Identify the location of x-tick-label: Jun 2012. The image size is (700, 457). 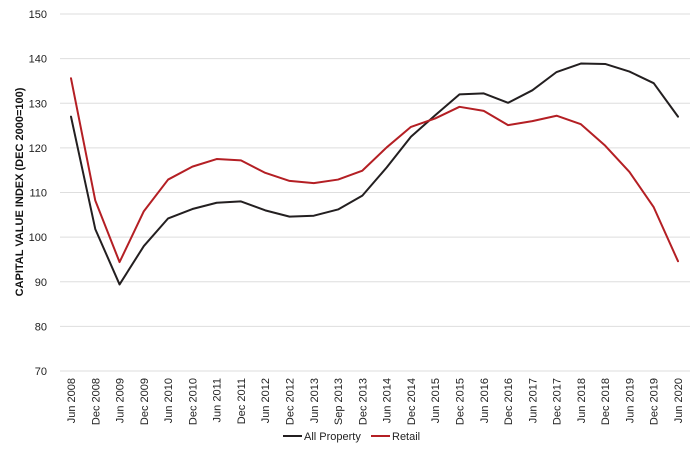
(266, 400).